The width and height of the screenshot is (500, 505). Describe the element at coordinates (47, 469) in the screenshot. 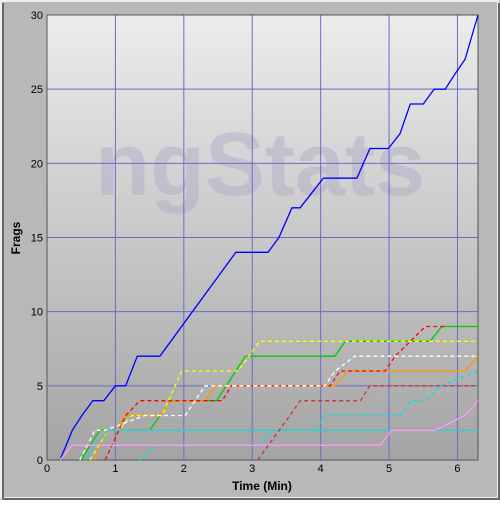

I see `x-tick-label: 0` at that location.